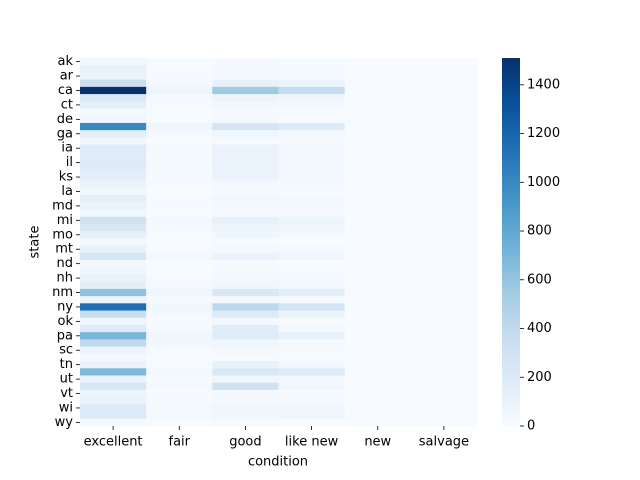  What do you see at coordinates (67, 76) in the screenshot?
I see `y-tick-label: ar` at bounding box center [67, 76].